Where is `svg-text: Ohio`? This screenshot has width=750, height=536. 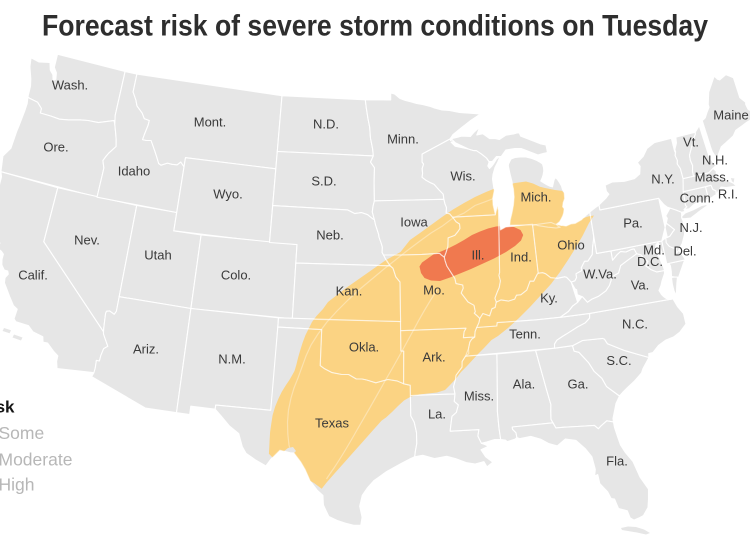
svg-text: Ohio is located at coordinates (570, 245).